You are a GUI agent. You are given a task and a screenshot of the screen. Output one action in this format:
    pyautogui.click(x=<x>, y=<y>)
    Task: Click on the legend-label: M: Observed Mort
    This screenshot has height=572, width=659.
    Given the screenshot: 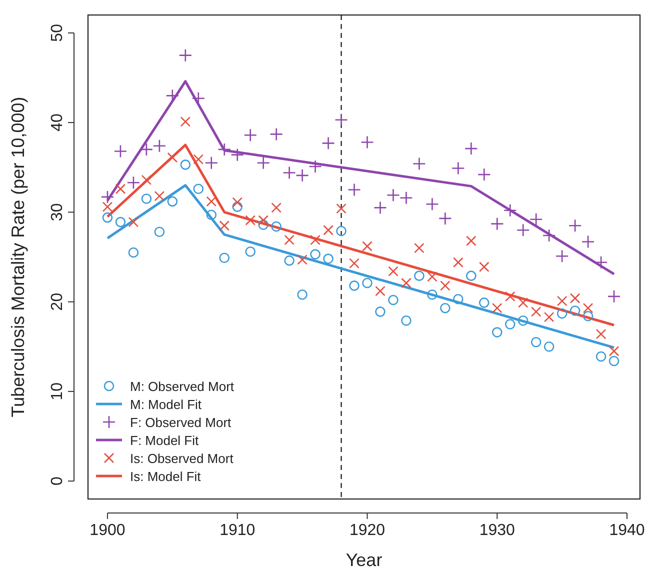 What is the action you would take?
    pyautogui.click(x=182, y=386)
    